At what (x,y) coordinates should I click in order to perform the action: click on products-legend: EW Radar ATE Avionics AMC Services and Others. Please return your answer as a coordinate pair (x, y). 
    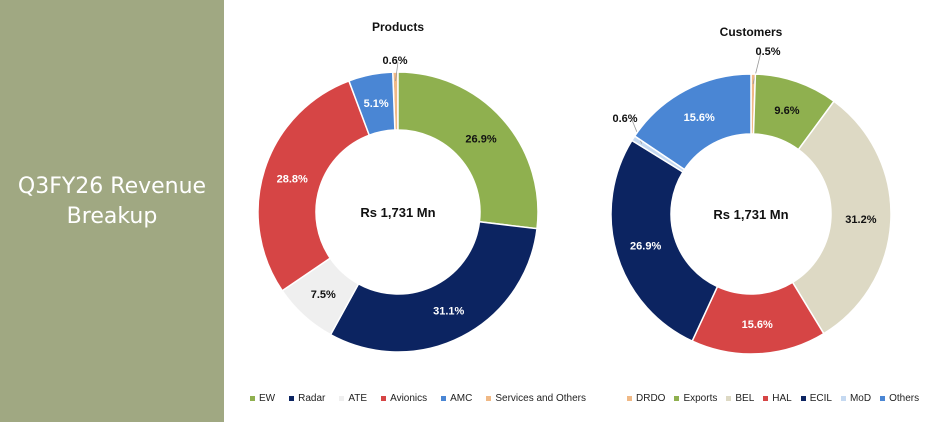
    Looking at the image, I should click on (418, 398).